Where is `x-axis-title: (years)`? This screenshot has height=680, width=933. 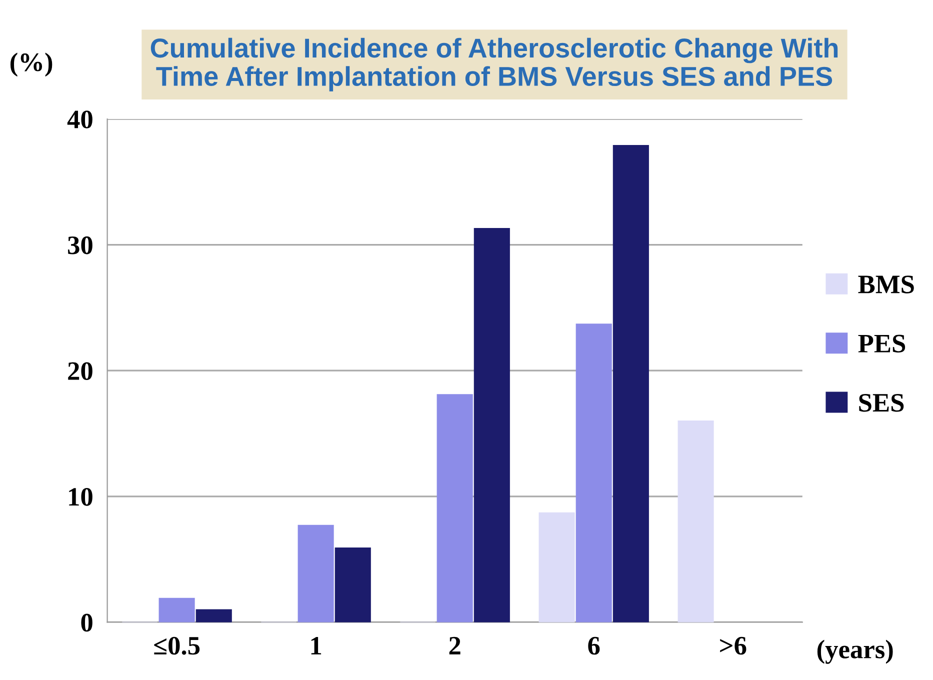 x-axis-title: (years) is located at coordinates (855, 652).